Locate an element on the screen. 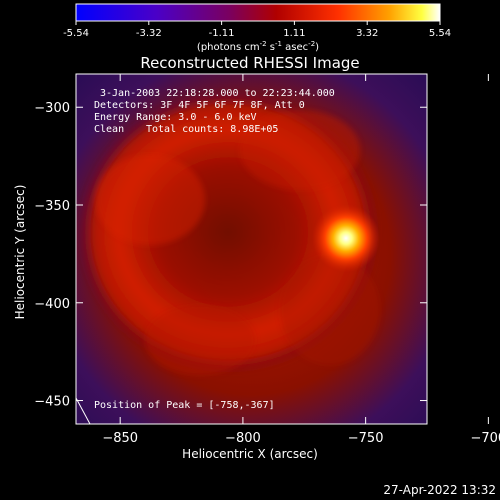 The height and width of the screenshot is (500, 500). colorbar-tick-label: -3.32 is located at coordinates (149, 33).